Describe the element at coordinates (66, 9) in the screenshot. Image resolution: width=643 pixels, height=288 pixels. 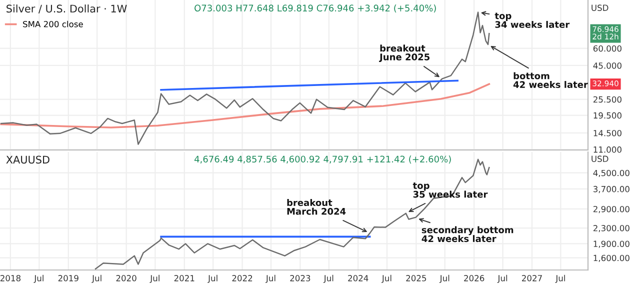
I see `chart-title: Silver / U.S. Dollar · 1W` at that location.